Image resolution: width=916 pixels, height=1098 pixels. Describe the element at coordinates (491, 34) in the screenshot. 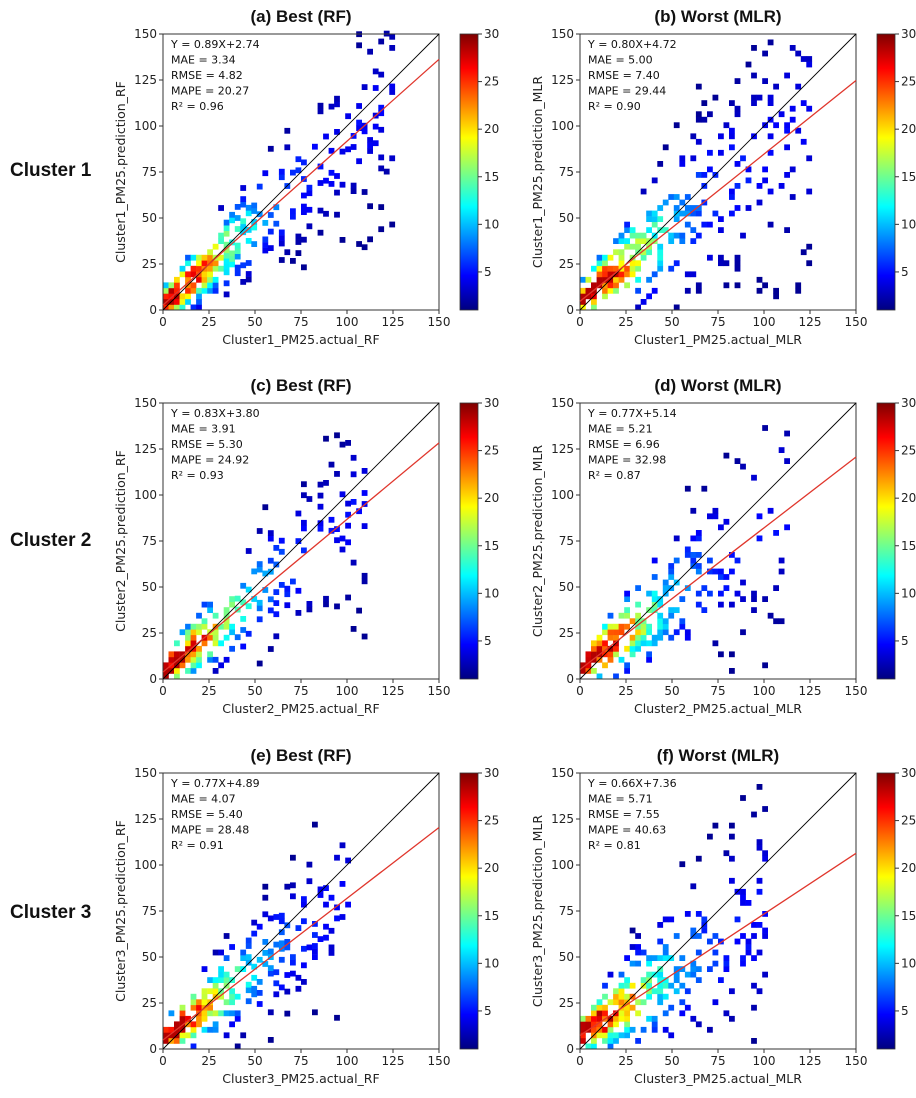

I see `panel-a-colorbar-tick-label: 30` at that location.